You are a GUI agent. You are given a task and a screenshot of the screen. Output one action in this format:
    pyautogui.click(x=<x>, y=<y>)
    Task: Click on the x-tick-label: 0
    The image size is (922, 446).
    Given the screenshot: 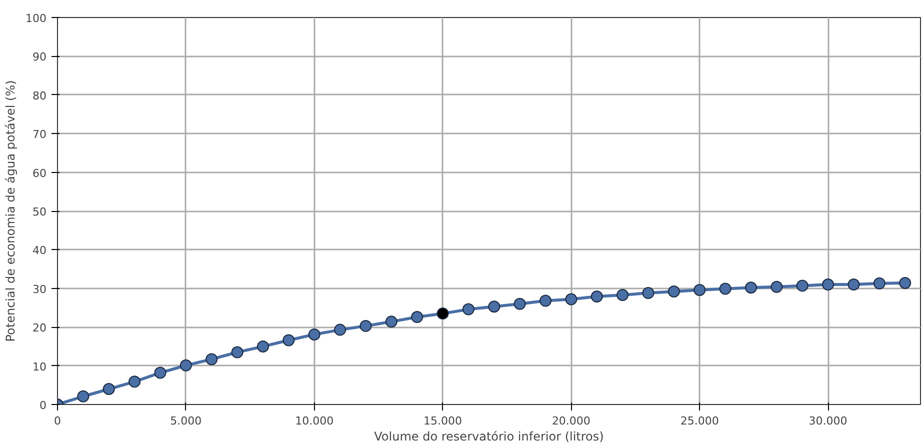 What is the action you would take?
    pyautogui.click(x=57, y=421)
    